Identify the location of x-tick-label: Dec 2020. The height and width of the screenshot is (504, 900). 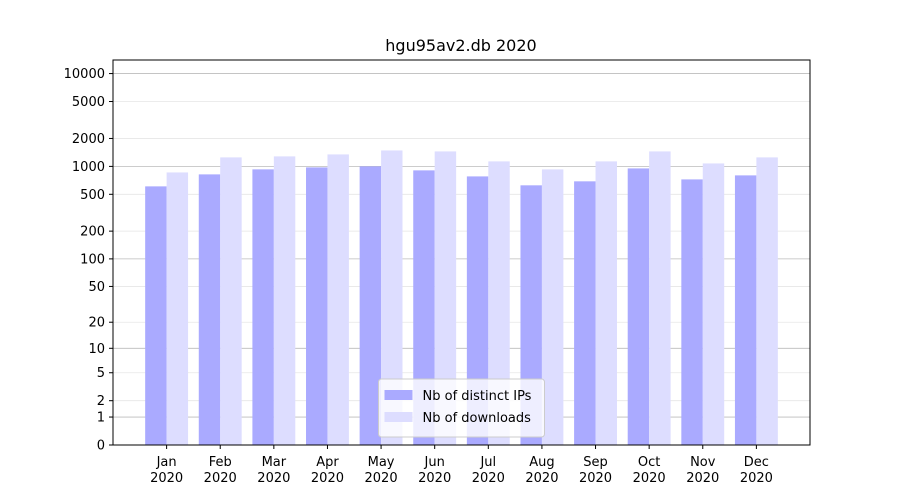
(756, 470).